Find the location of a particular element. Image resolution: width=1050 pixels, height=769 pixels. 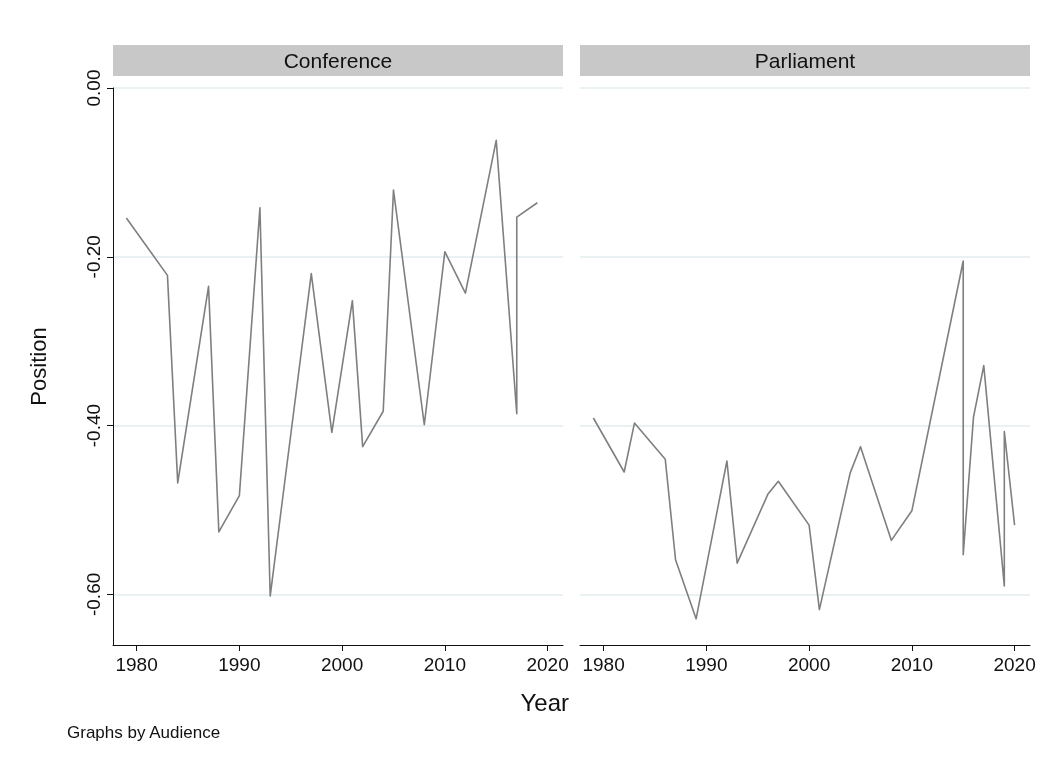

y-tick-label: -0.20 is located at coordinates (93, 257).